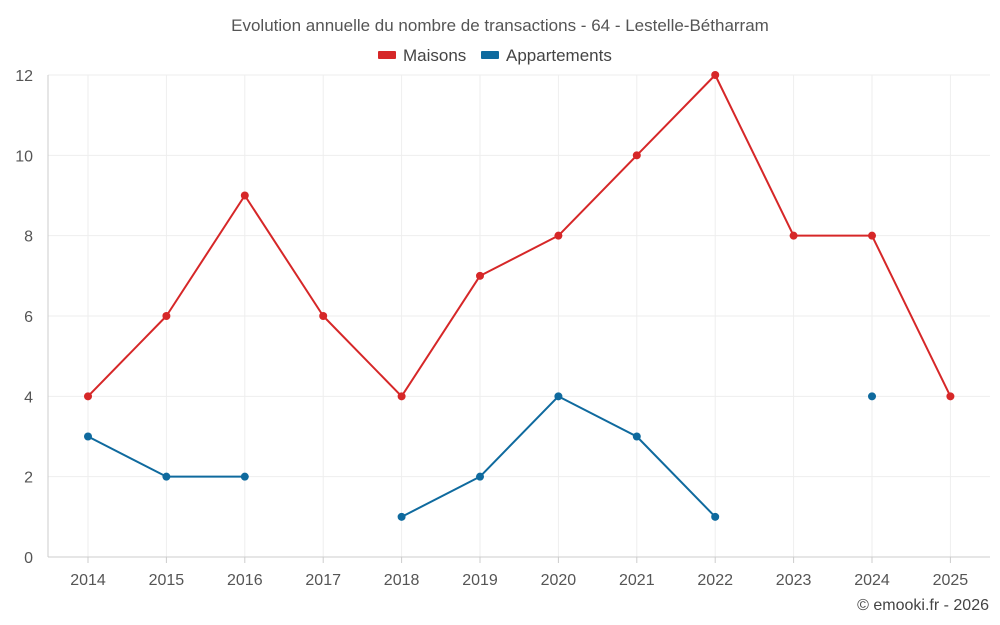 The image size is (1000, 625). I want to click on legend-swatch-maisons, so click(387, 55).